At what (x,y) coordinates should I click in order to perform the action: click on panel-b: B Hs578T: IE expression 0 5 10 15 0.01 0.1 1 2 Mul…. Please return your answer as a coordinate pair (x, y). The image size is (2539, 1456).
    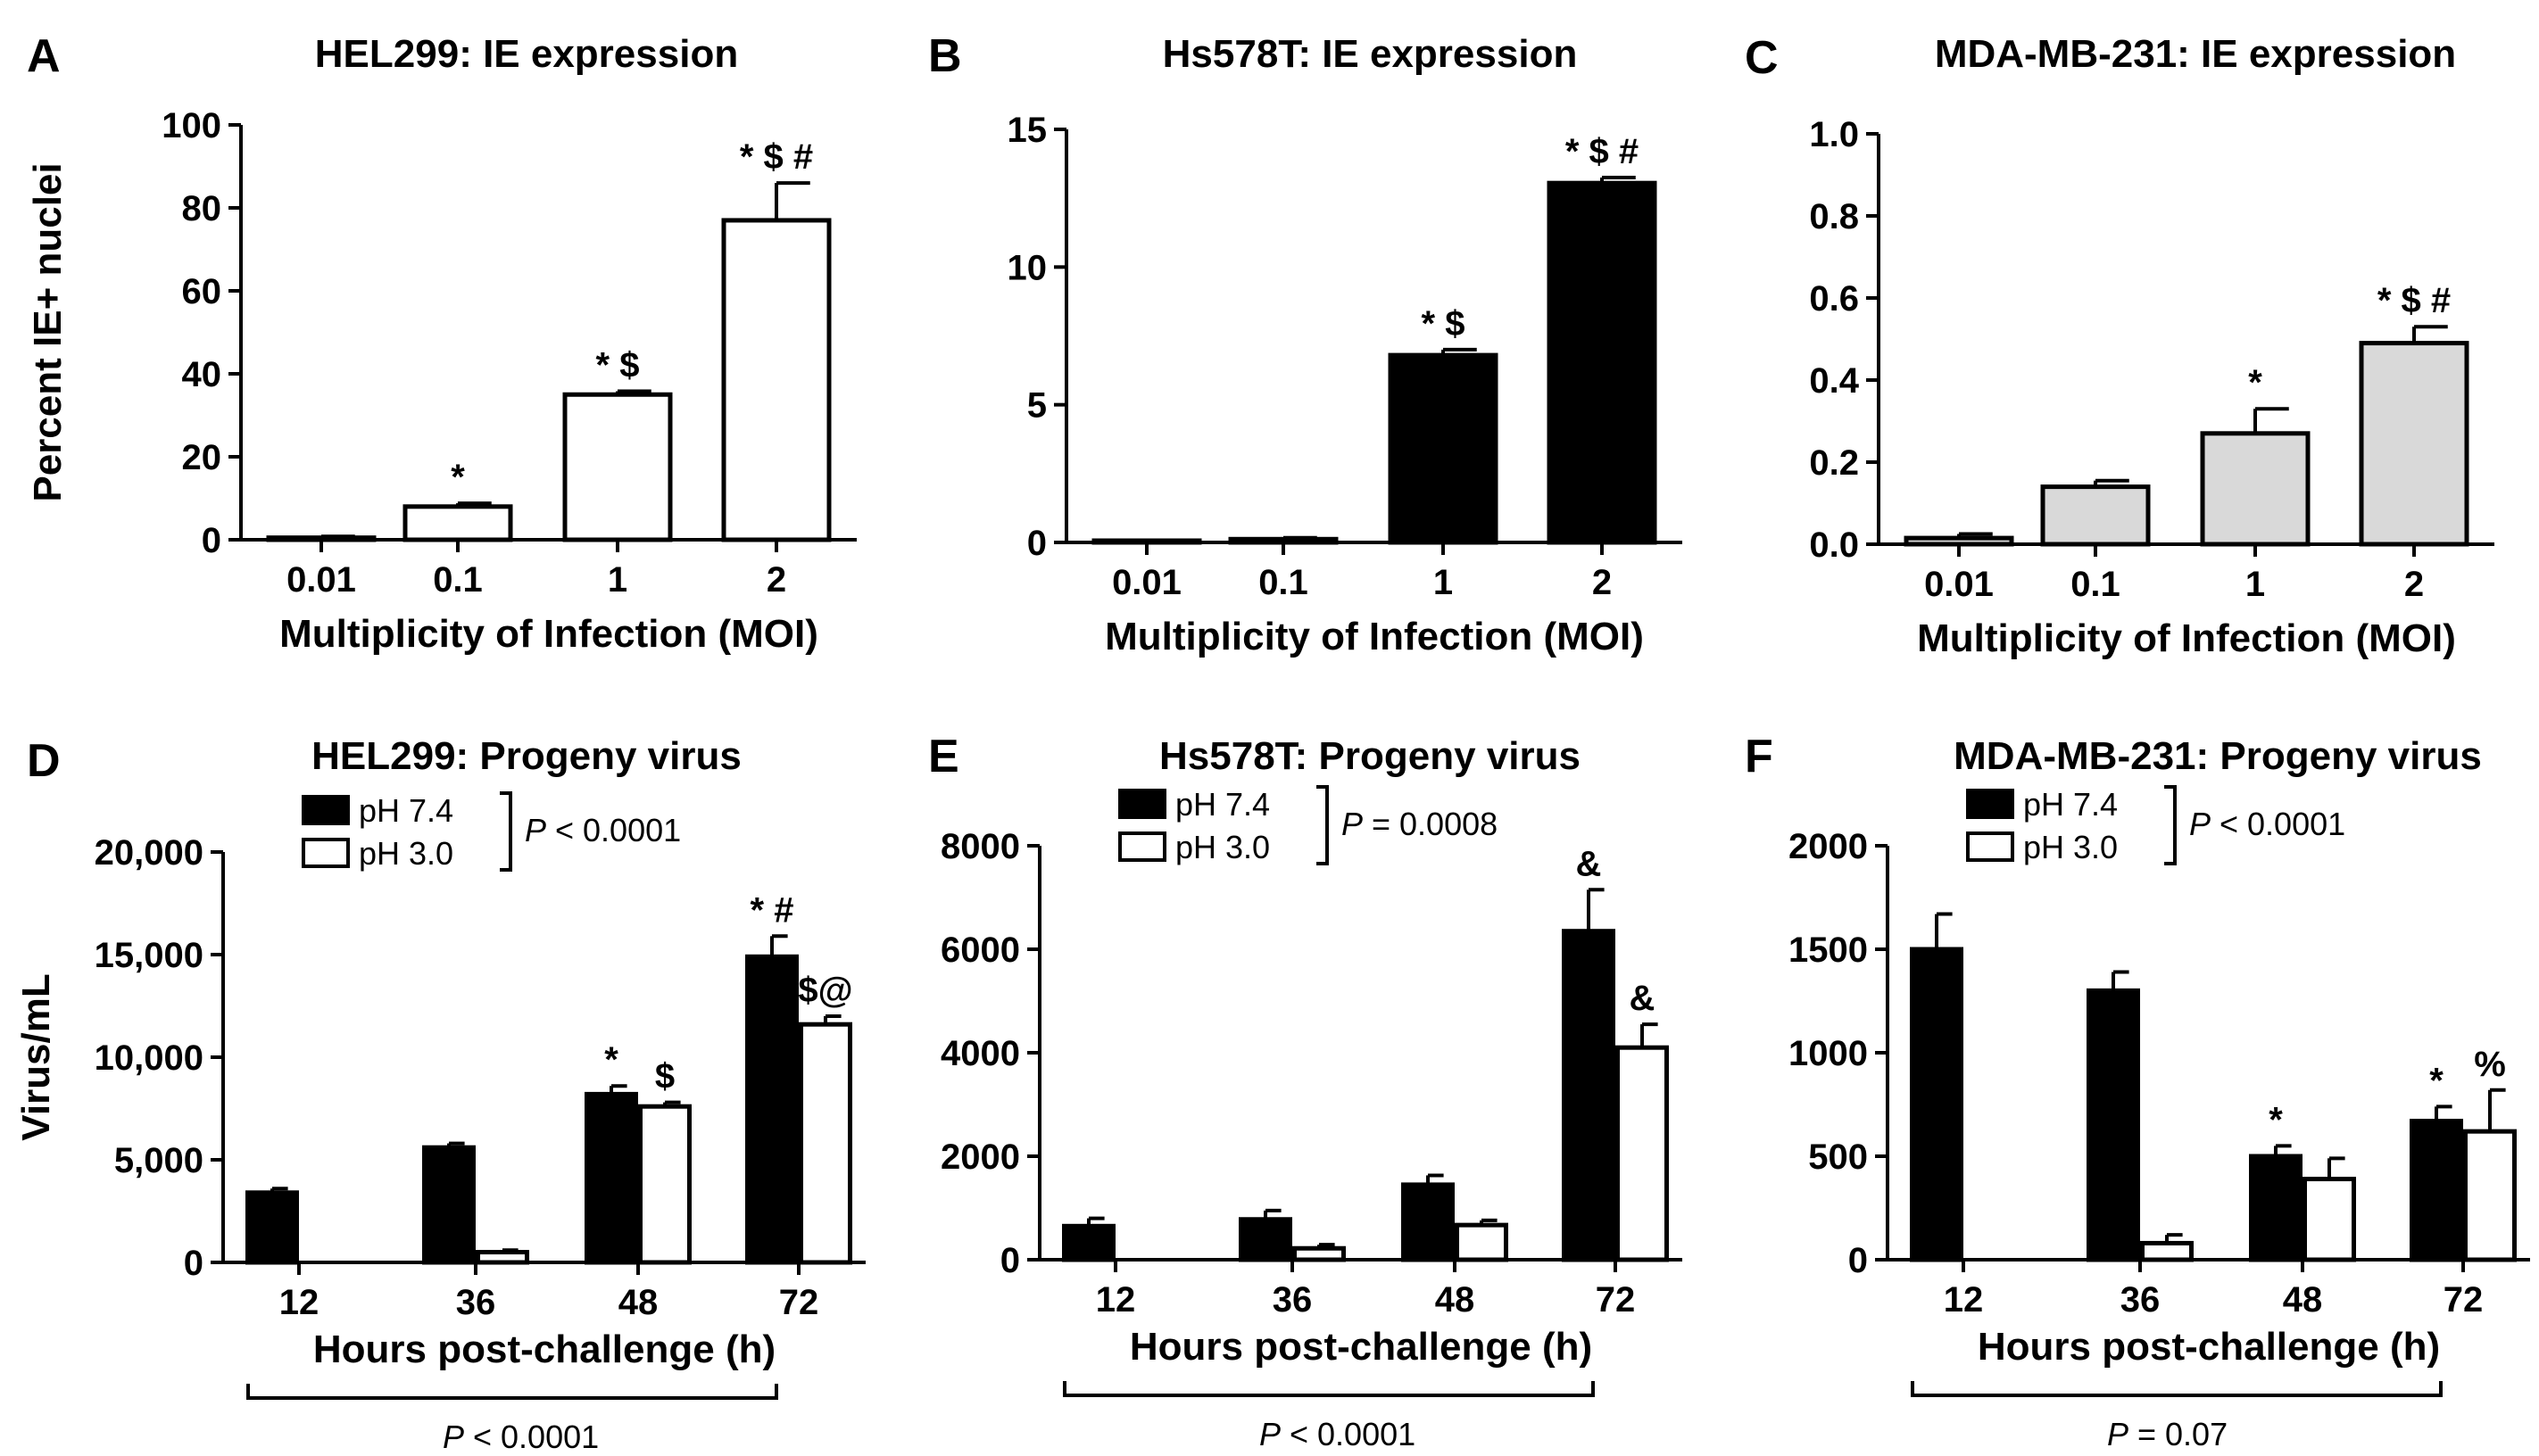
    Looking at the image, I should click on (1305, 344).